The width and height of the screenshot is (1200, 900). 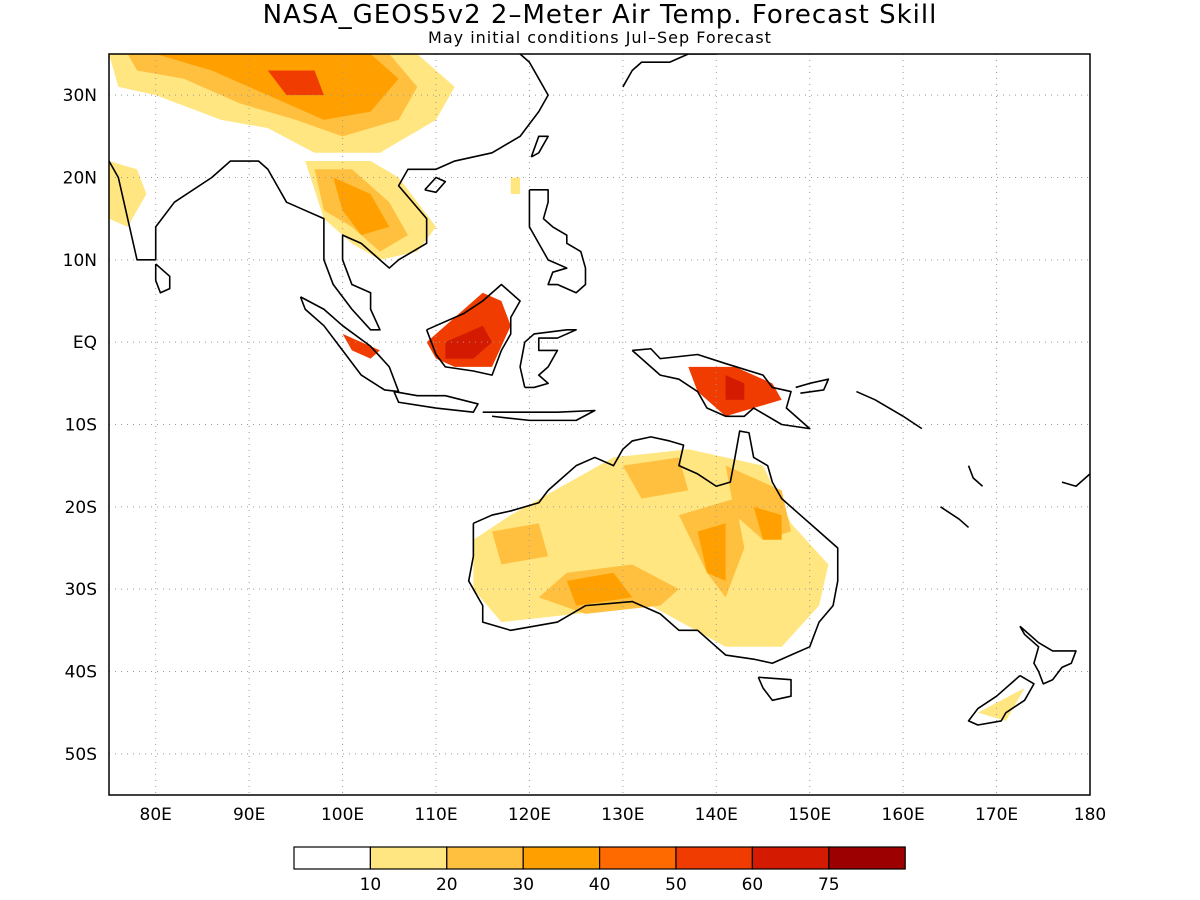 I want to click on colorbar: 10 20 30 40 50 60 75, so click(x=599, y=870).